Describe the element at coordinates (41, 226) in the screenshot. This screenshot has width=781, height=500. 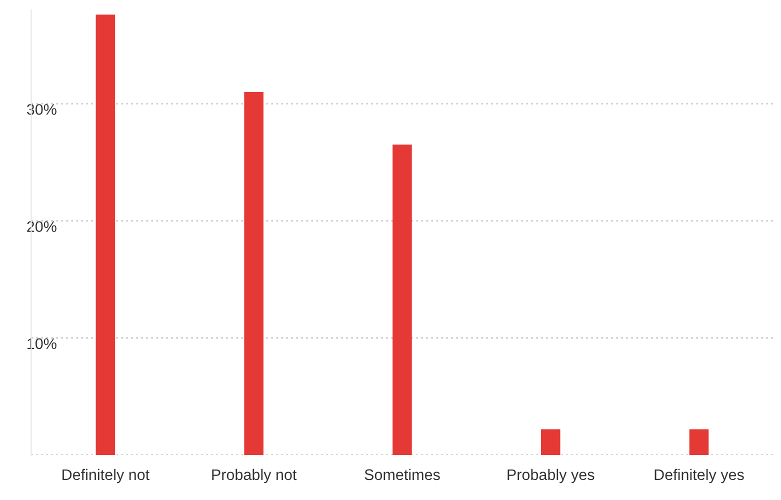
I see `y-tick-label: 20%` at that location.